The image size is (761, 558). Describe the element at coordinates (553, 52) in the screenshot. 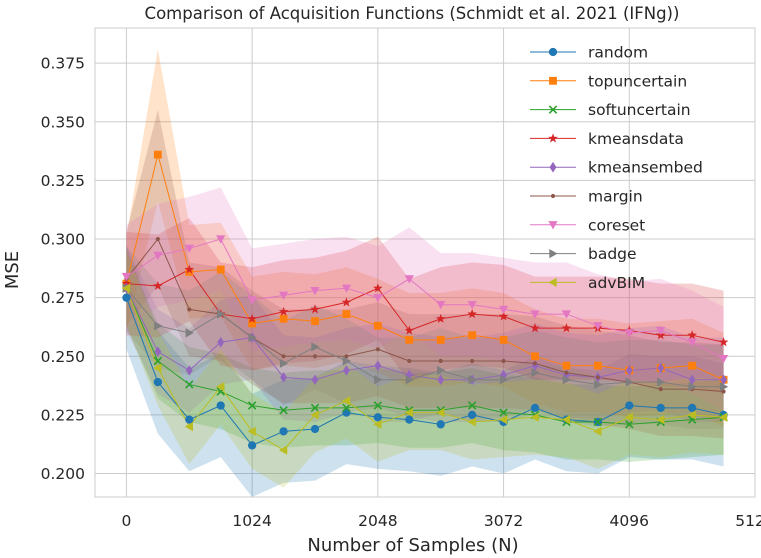

I see `legend-marker-random` at that location.